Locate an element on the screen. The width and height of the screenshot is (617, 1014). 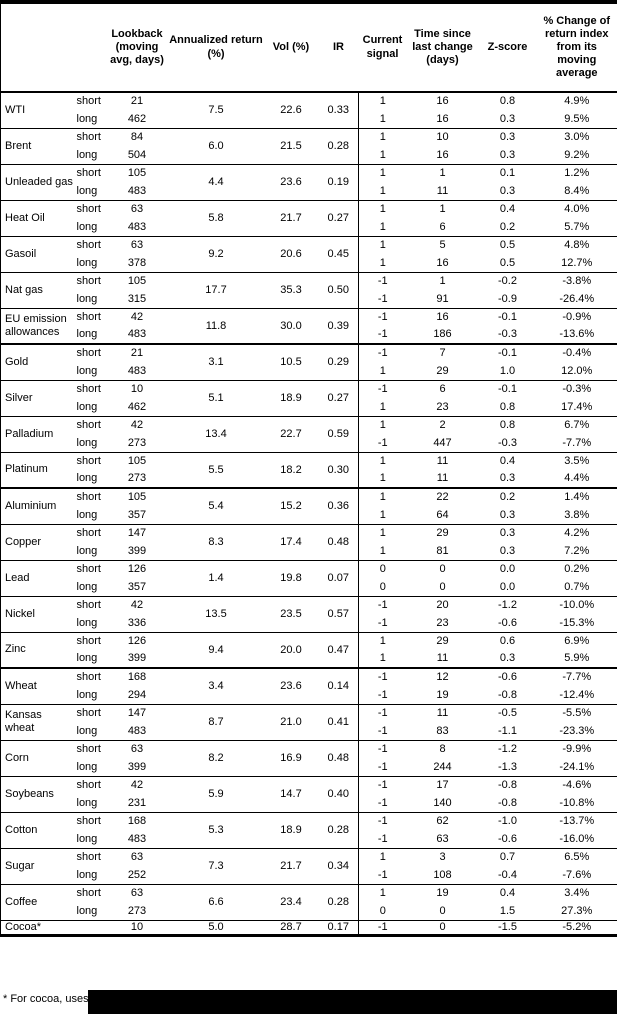
z-score-value: -0.6 is located at coordinates (507, 622).